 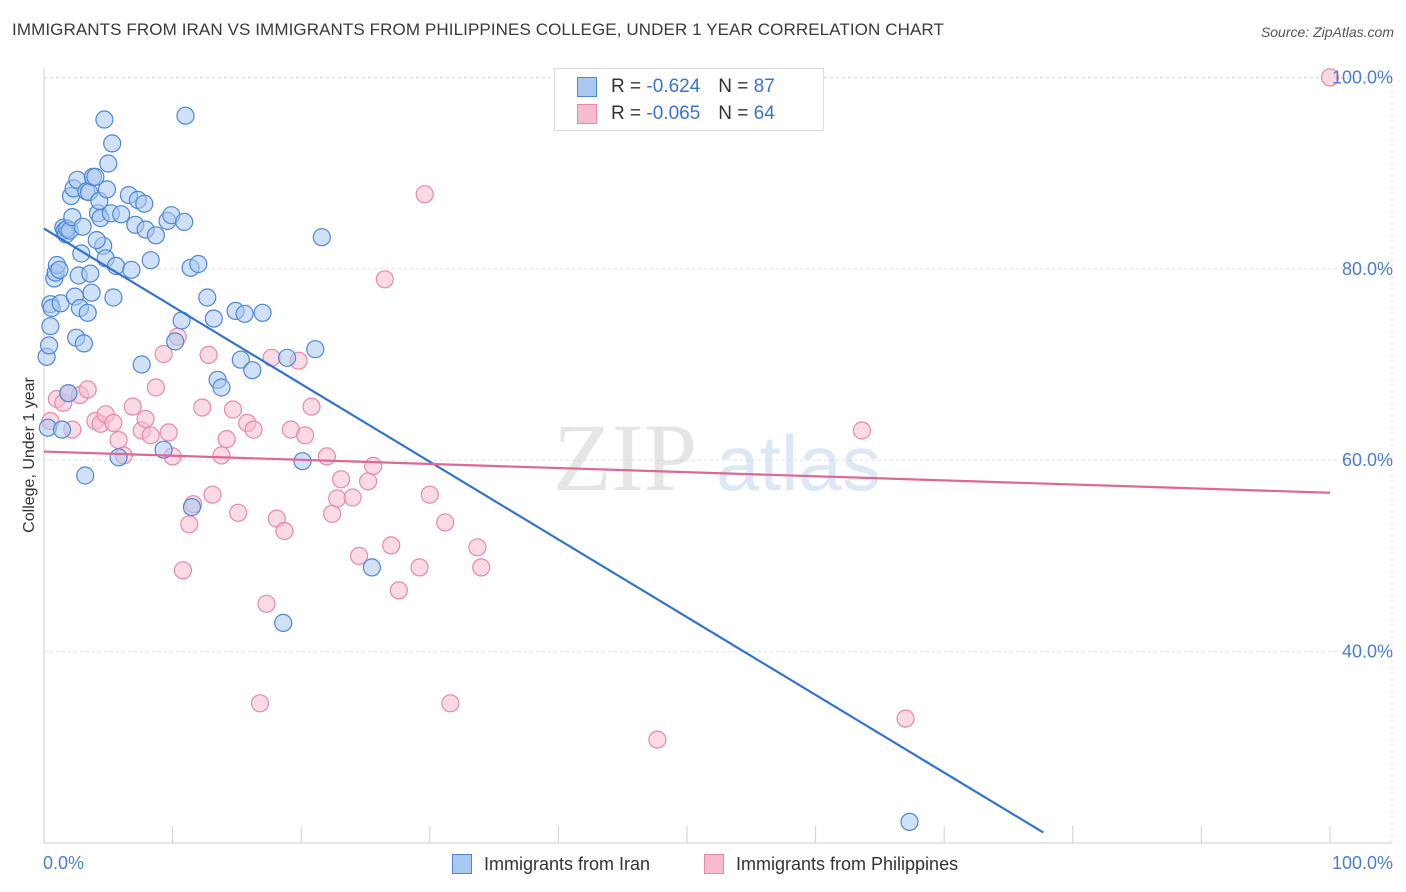 I want to click on bottom-legend-label-iran: Immigrants from Iran, so click(x=567, y=863).